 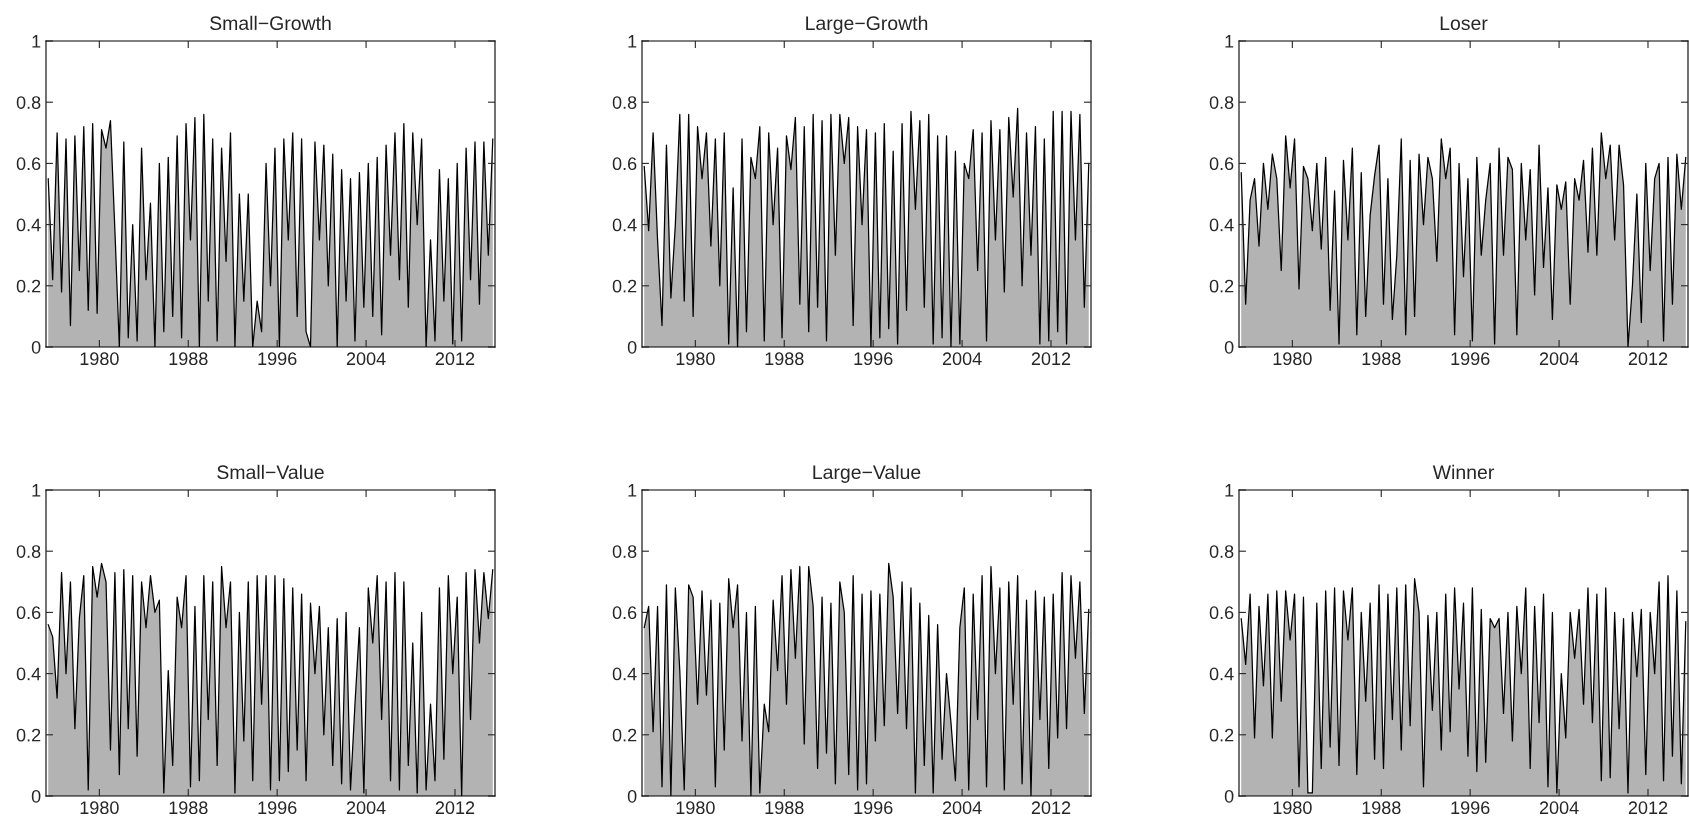 What do you see at coordinates (1463, 472) in the screenshot?
I see `chart-title: Winner` at bounding box center [1463, 472].